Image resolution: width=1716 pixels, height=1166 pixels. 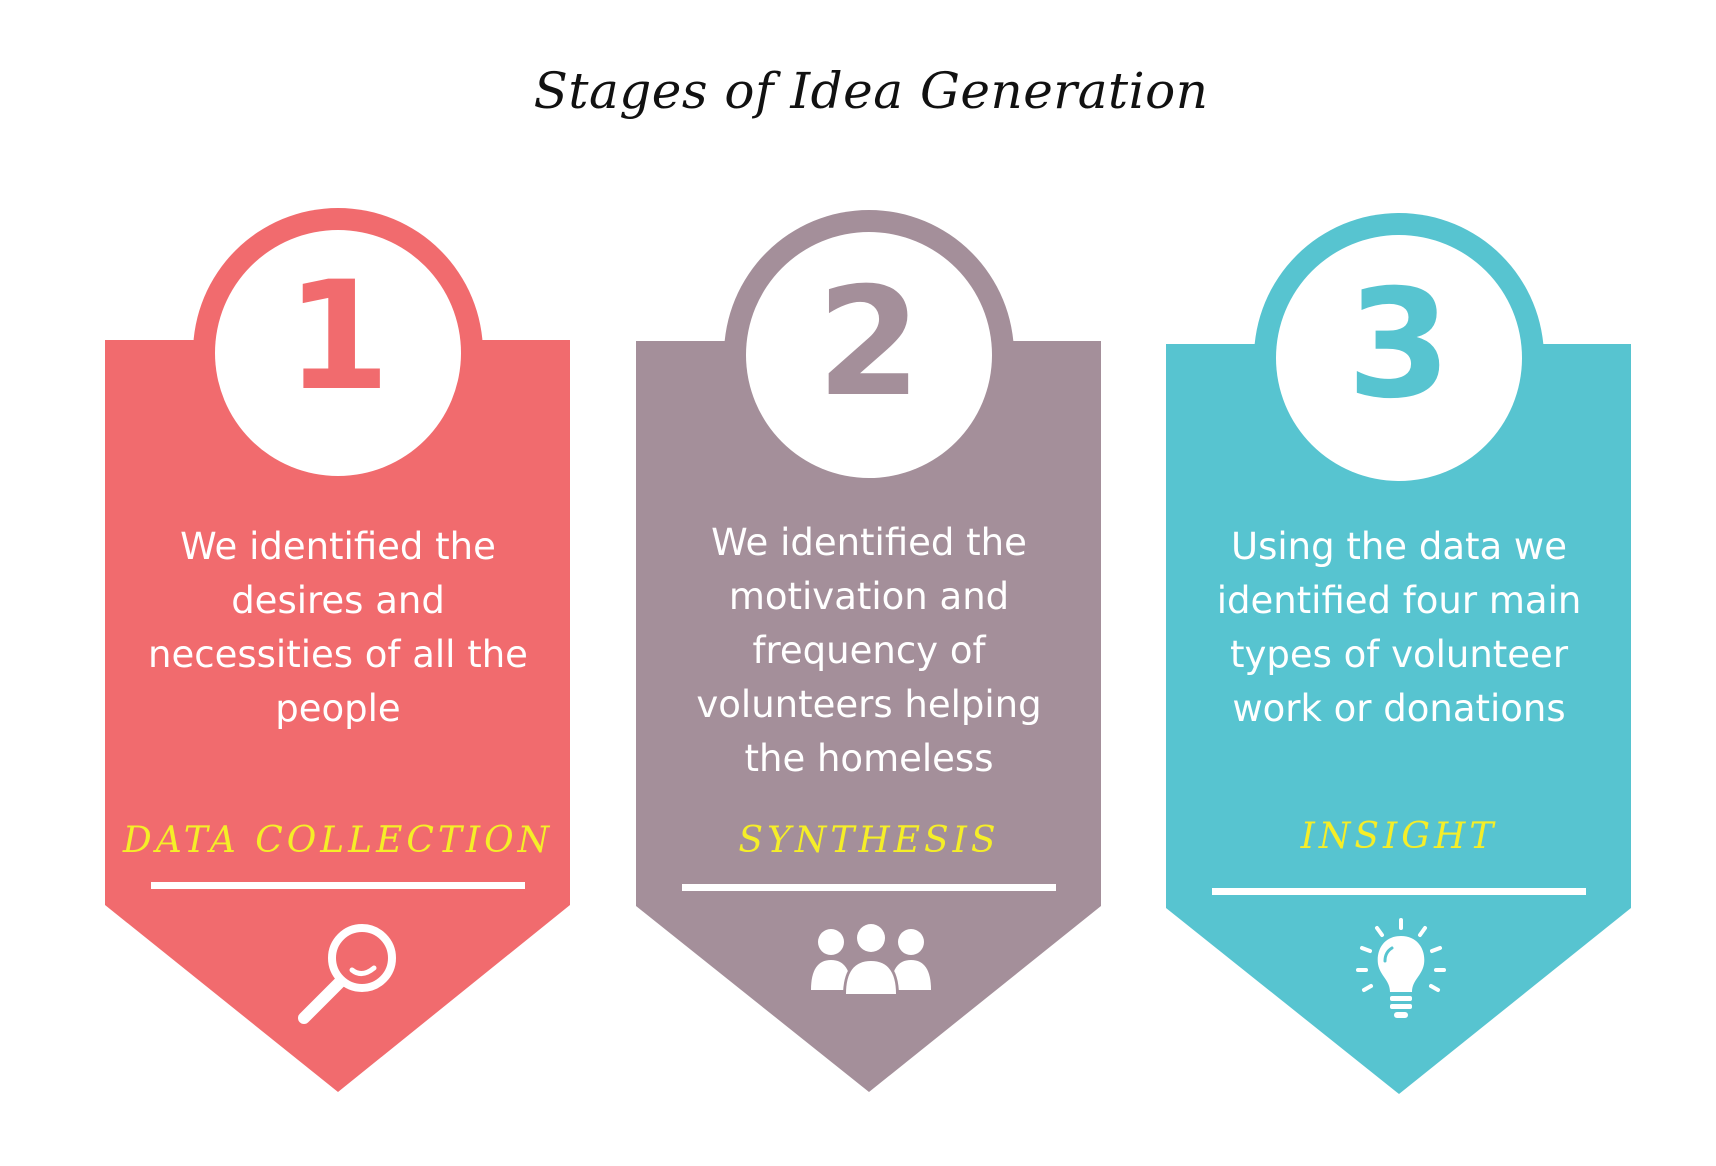 What do you see at coordinates (338, 840) in the screenshot?
I see `stage-label: Data collection` at bounding box center [338, 840].